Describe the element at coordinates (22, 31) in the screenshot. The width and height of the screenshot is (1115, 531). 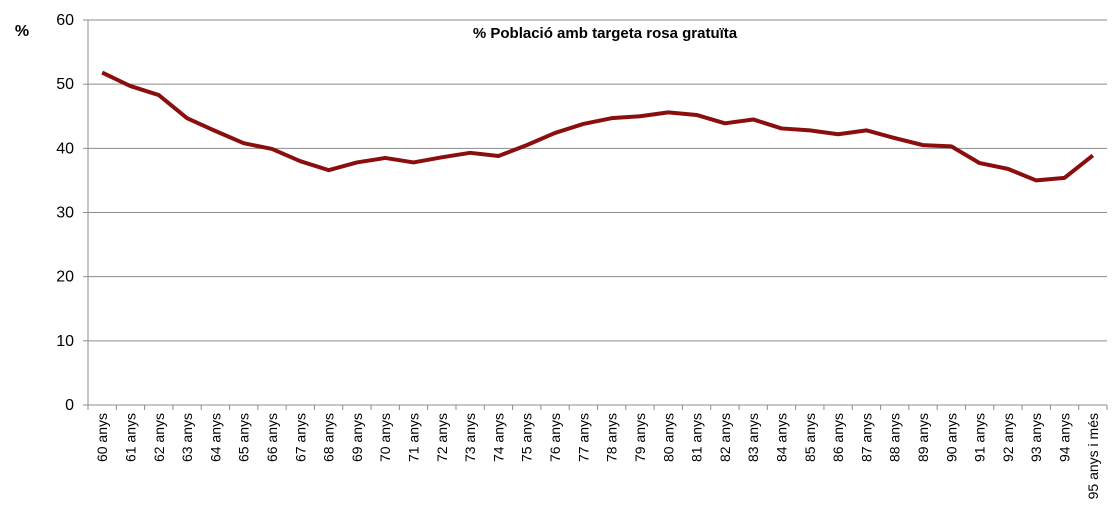
I see `y-axis-label: %` at that location.